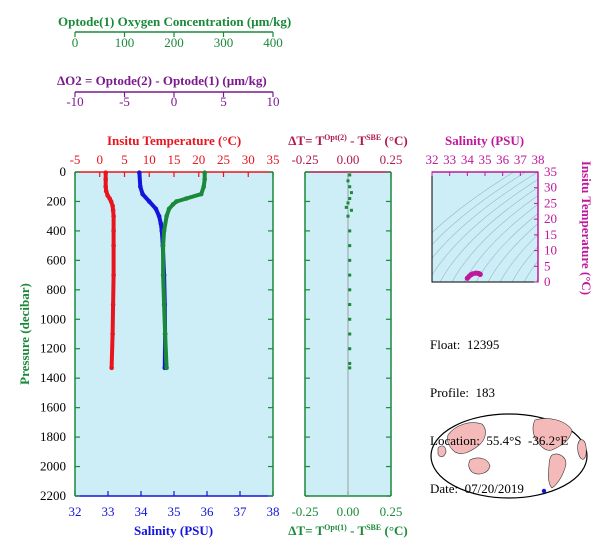 This screenshot has height=554, width=608. What do you see at coordinates (304, 159) in the screenshot?
I see `delta-t-upper-axis-tick-label: -0.25` at bounding box center [304, 159].